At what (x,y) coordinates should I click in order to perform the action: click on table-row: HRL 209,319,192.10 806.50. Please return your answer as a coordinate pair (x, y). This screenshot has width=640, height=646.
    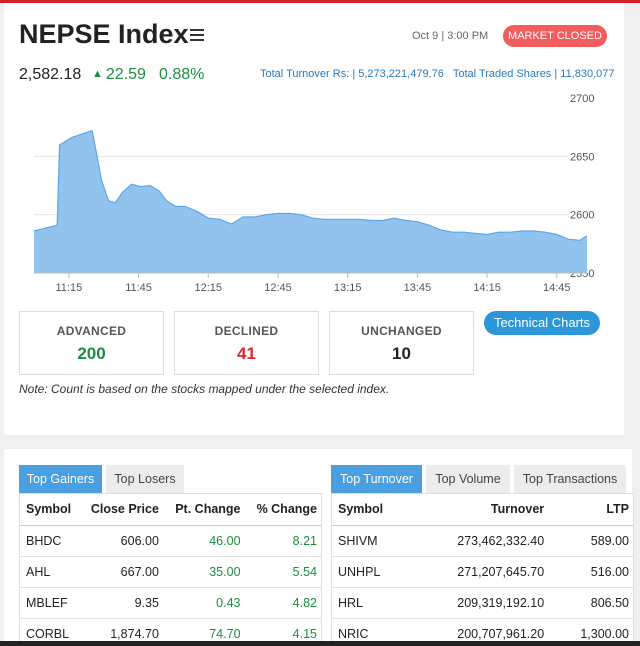
    Looking at the image, I should click on (482, 603).